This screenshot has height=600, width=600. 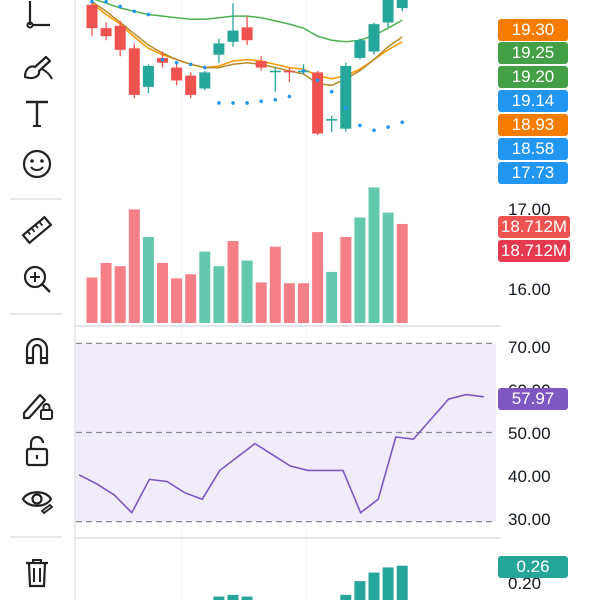 I want to click on macd-axis-label: 0.20, so click(x=525, y=583).